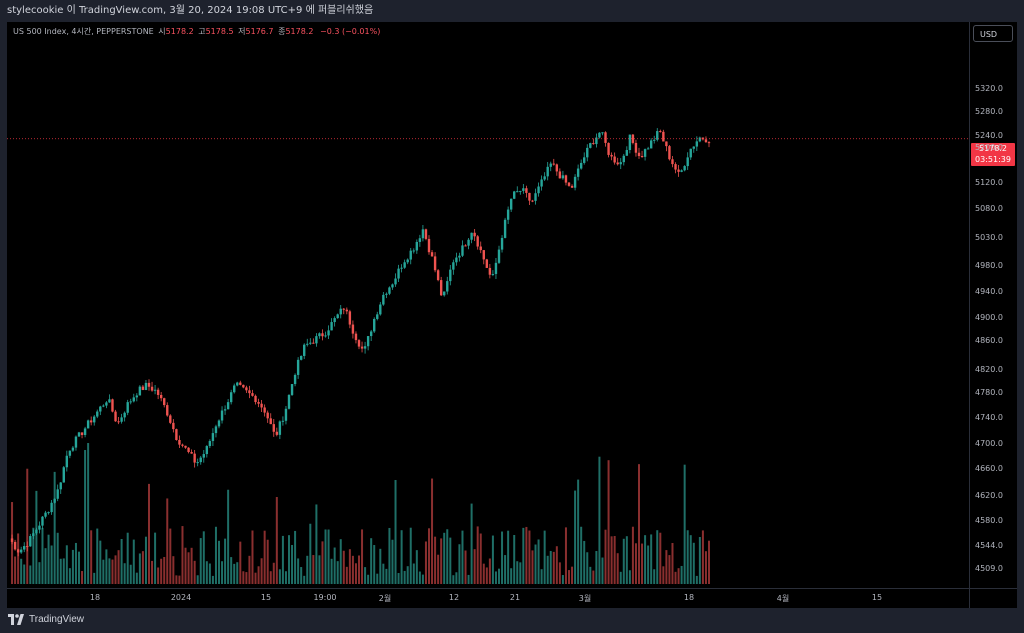 This screenshot has height=633, width=1024. Describe the element at coordinates (993, 33) in the screenshot. I see `currency-button: USD` at that location.